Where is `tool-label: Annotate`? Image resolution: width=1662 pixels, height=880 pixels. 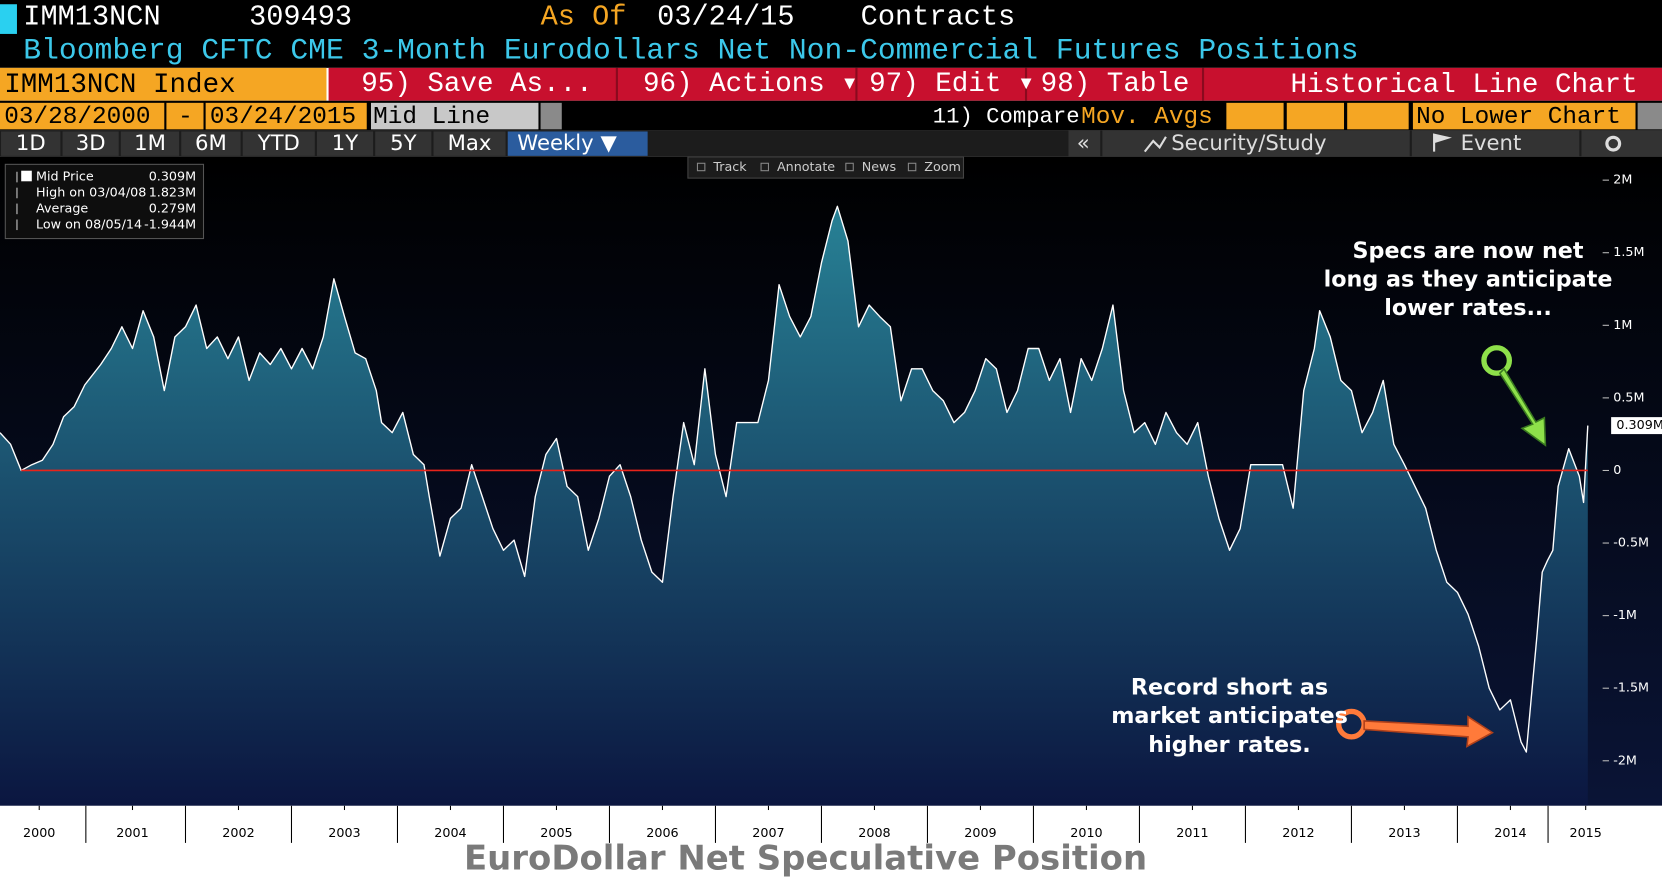
tool-label: Annotate is located at coordinates (806, 166).